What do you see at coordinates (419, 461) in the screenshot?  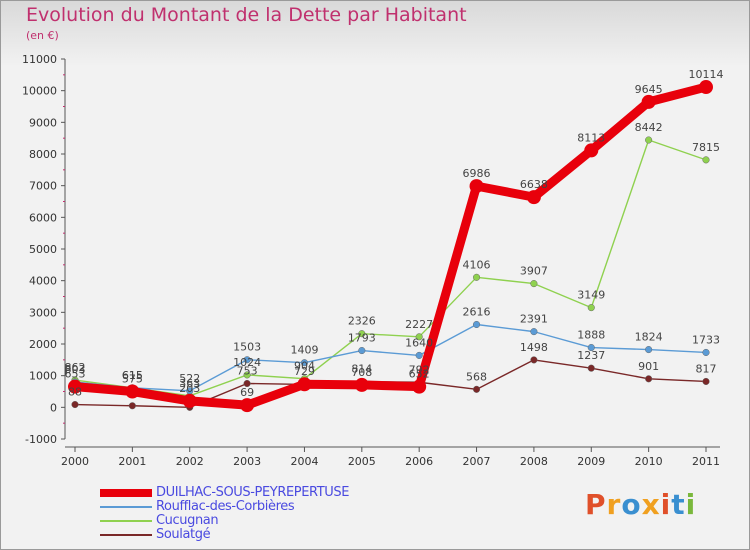 I see `x-tick-label: 2006` at bounding box center [419, 461].